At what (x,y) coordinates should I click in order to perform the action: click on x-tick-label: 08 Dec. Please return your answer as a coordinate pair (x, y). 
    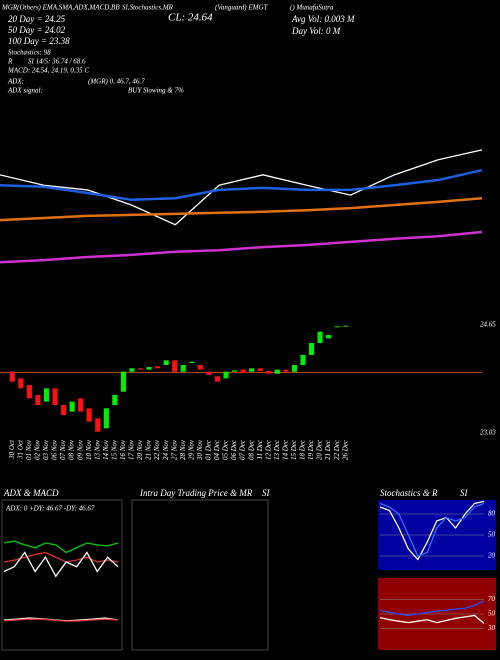
    Looking at the image, I should click on (251, 449).